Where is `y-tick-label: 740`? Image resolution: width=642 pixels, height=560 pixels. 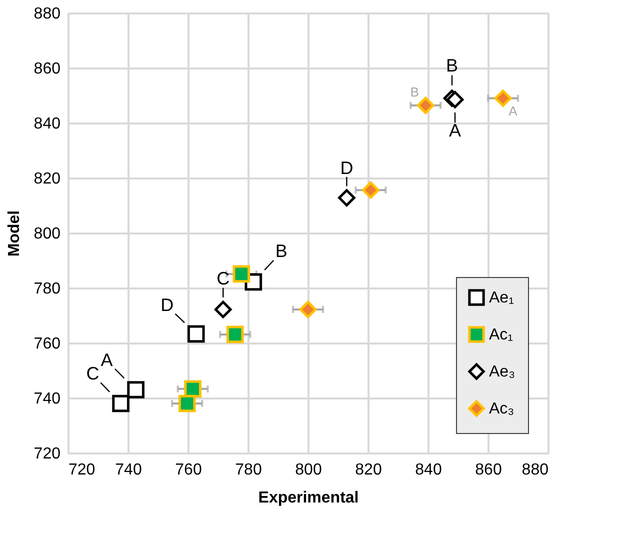 y-tick-label: 740 is located at coordinates (47, 399).